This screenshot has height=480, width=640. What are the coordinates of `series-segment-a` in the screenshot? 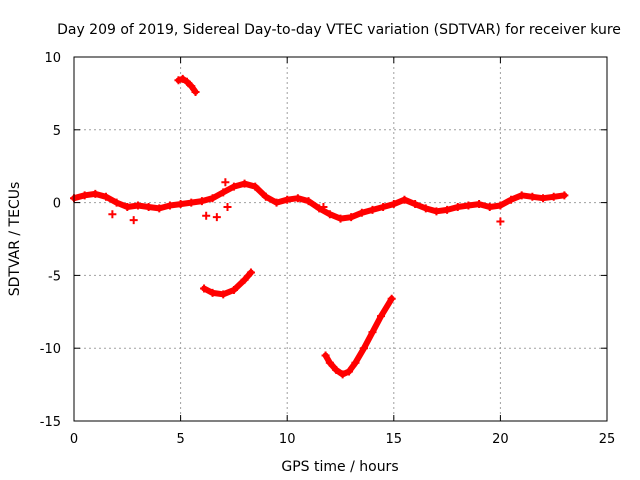 It's located at (187, 85).